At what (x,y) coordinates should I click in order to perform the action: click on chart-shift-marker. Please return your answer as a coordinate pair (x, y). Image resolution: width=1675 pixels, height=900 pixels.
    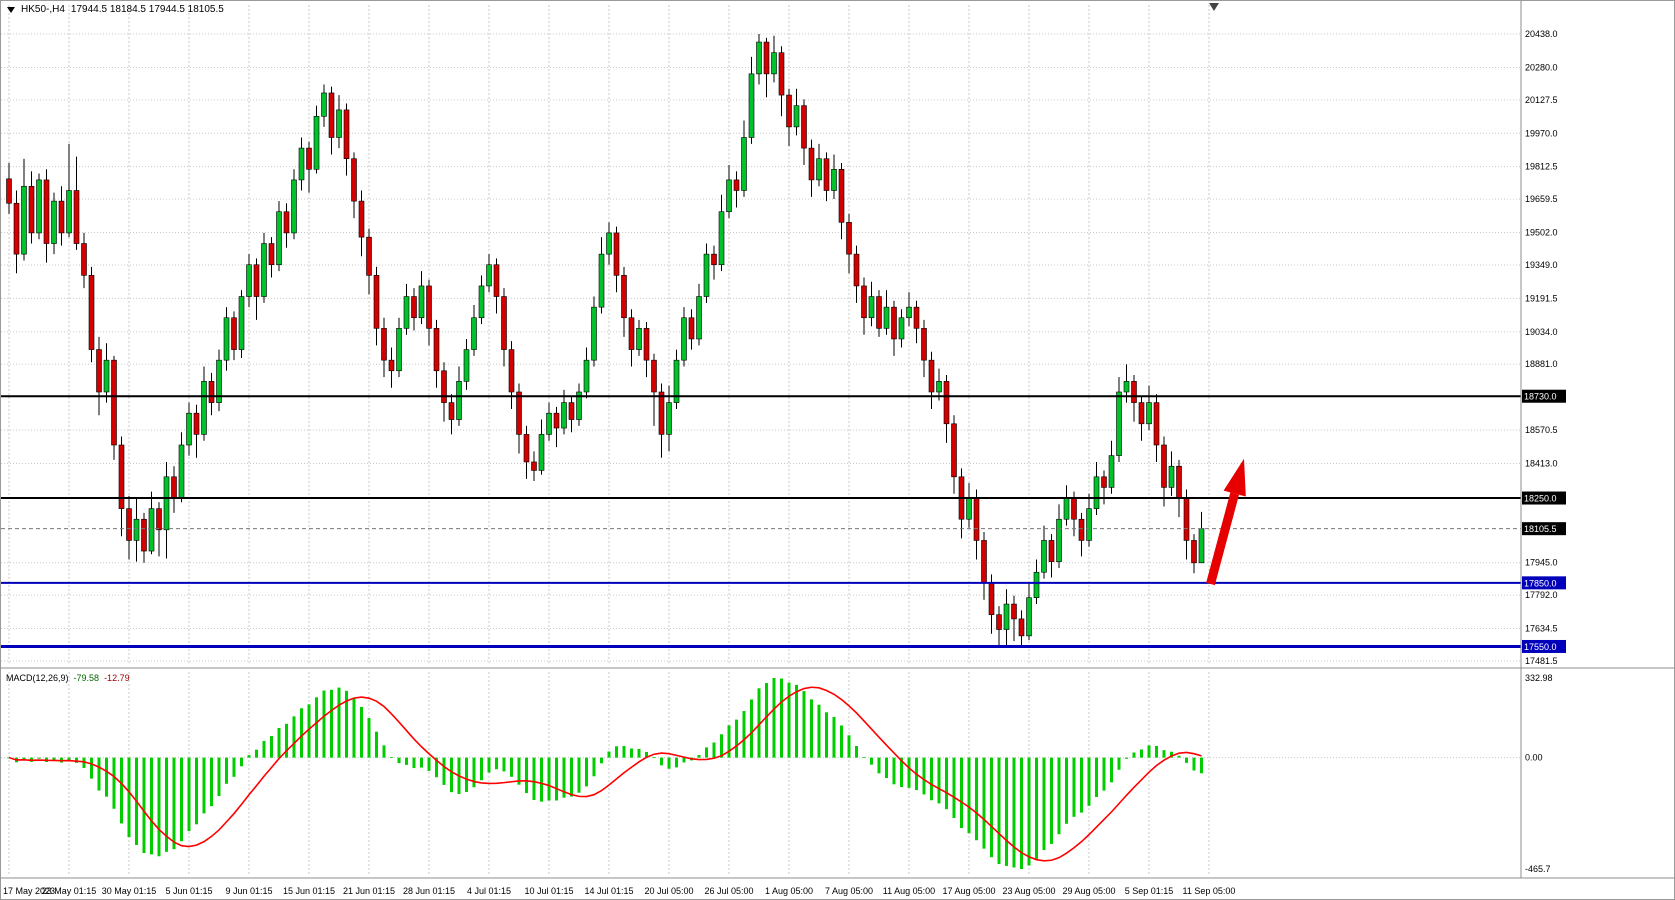
    Looking at the image, I should click on (1214, 7).